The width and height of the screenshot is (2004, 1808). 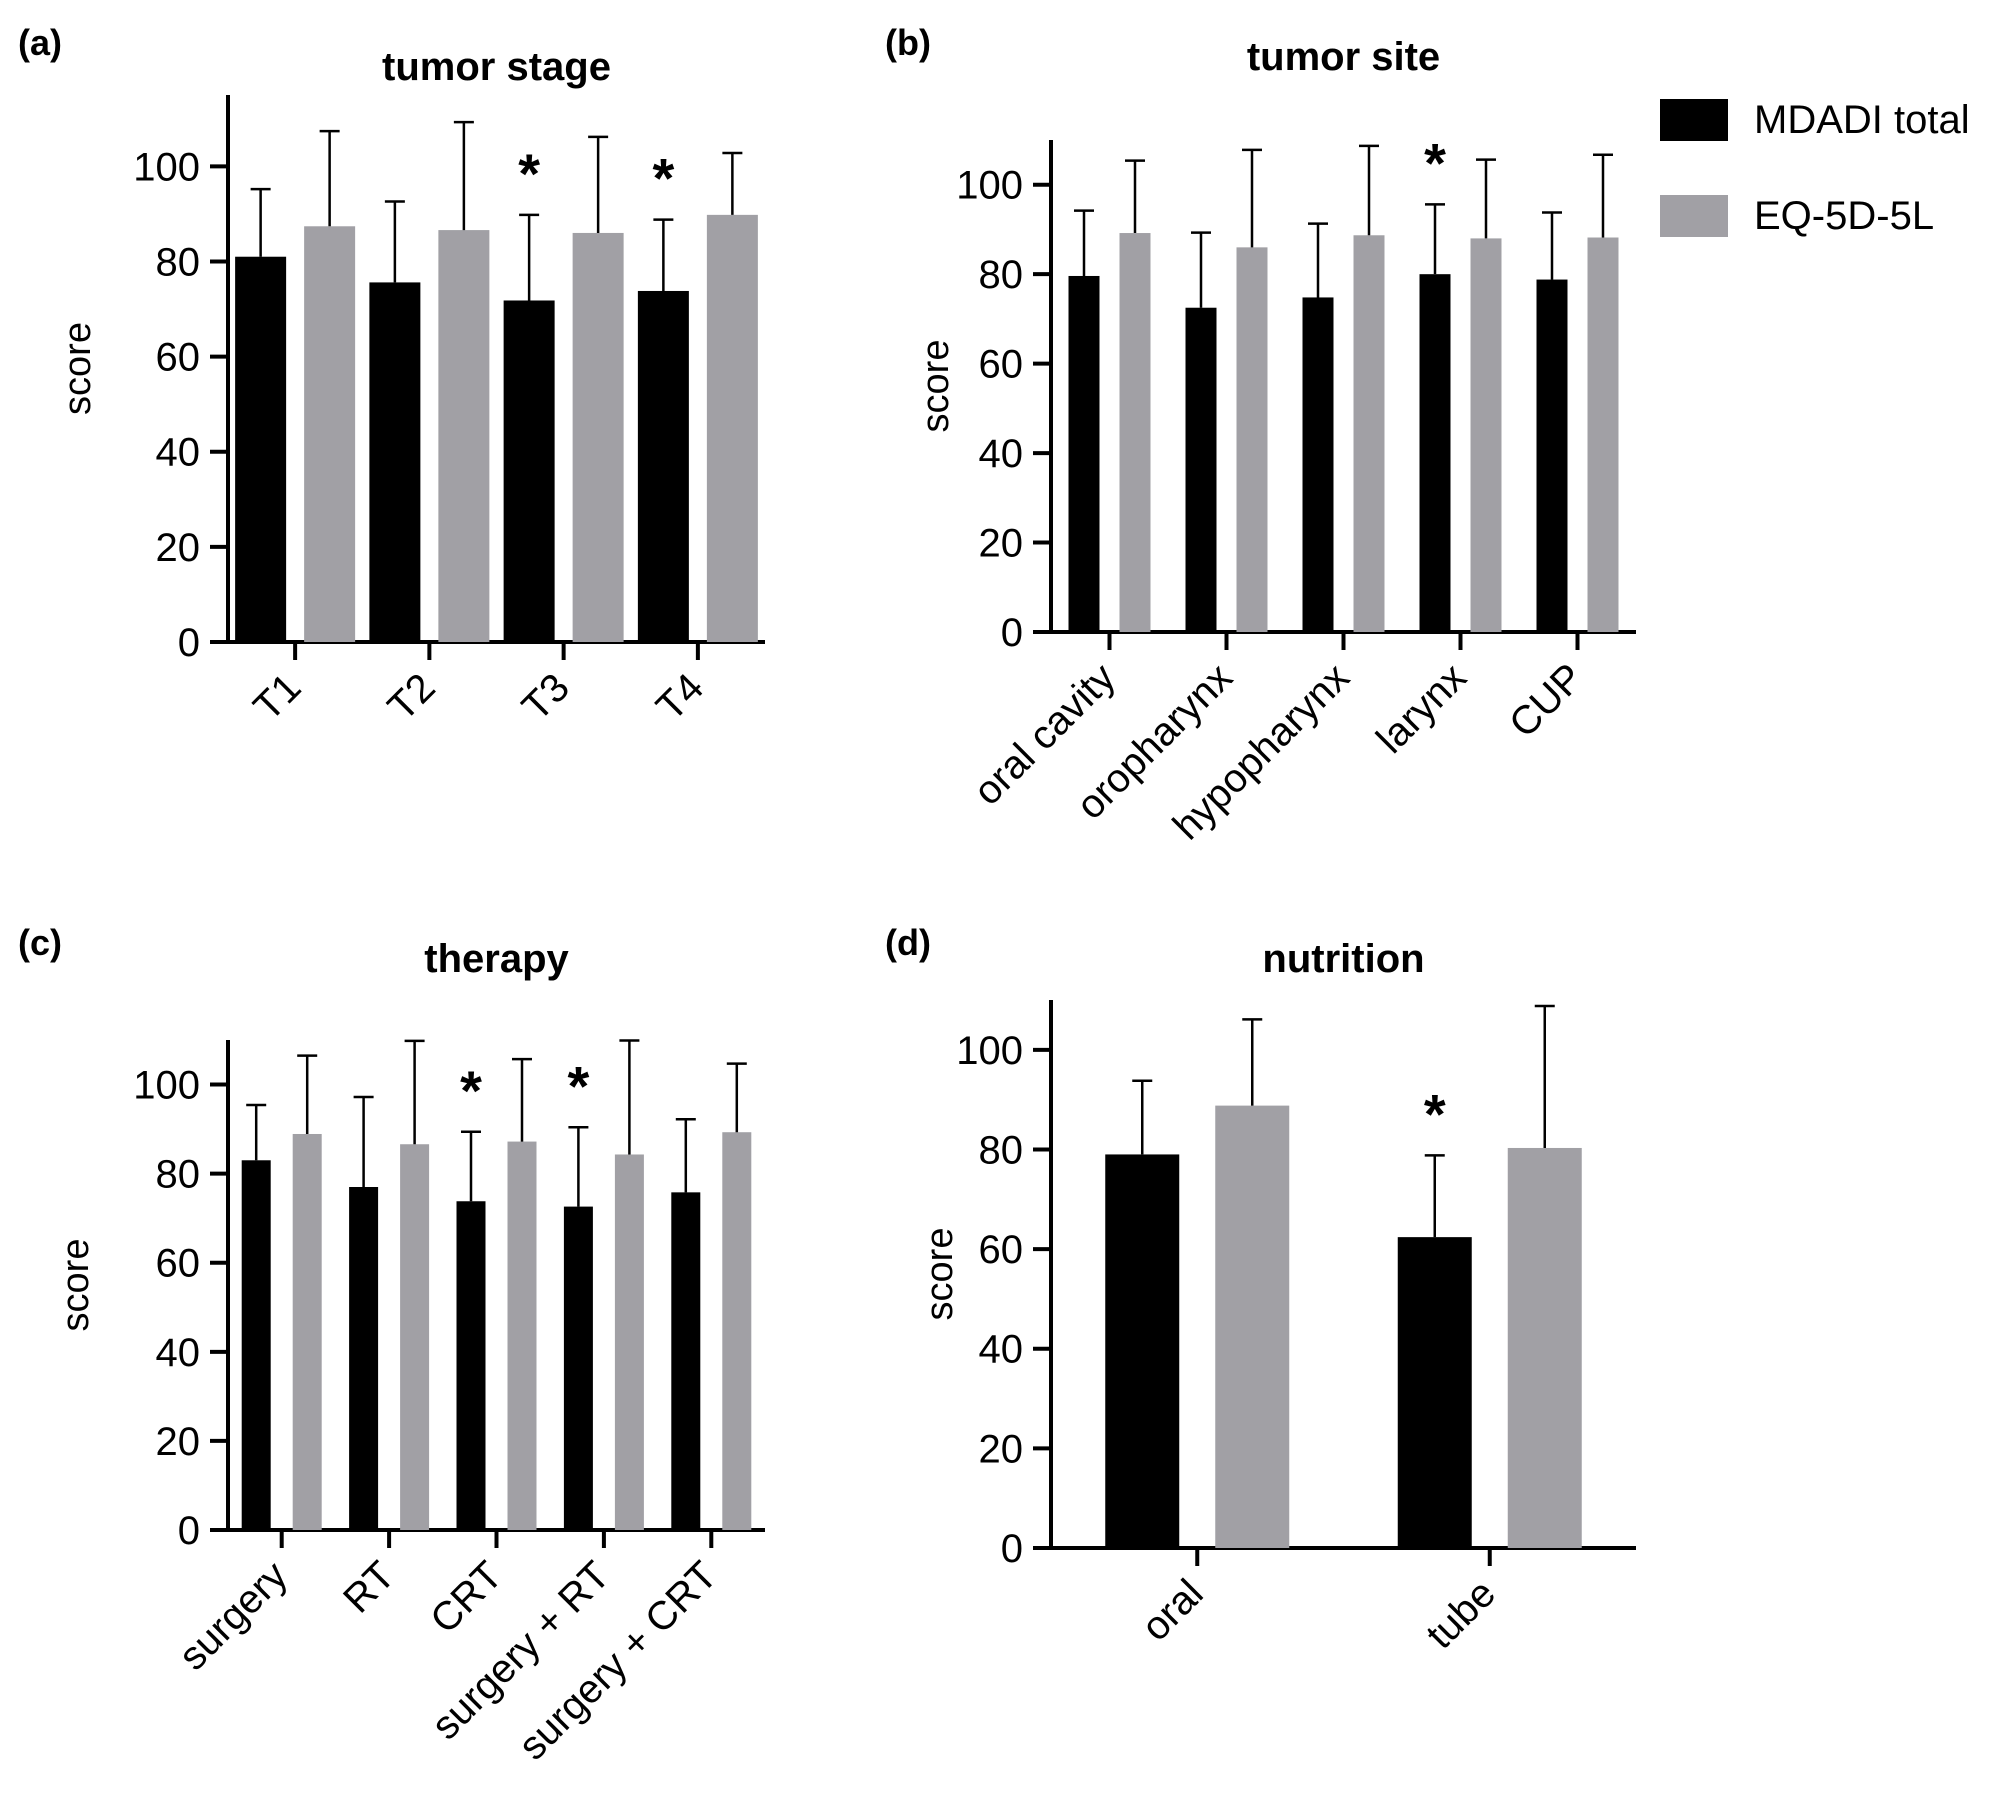 What do you see at coordinates (1694, 120) in the screenshot?
I see `legend-swatch-mdadi` at bounding box center [1694, 120].